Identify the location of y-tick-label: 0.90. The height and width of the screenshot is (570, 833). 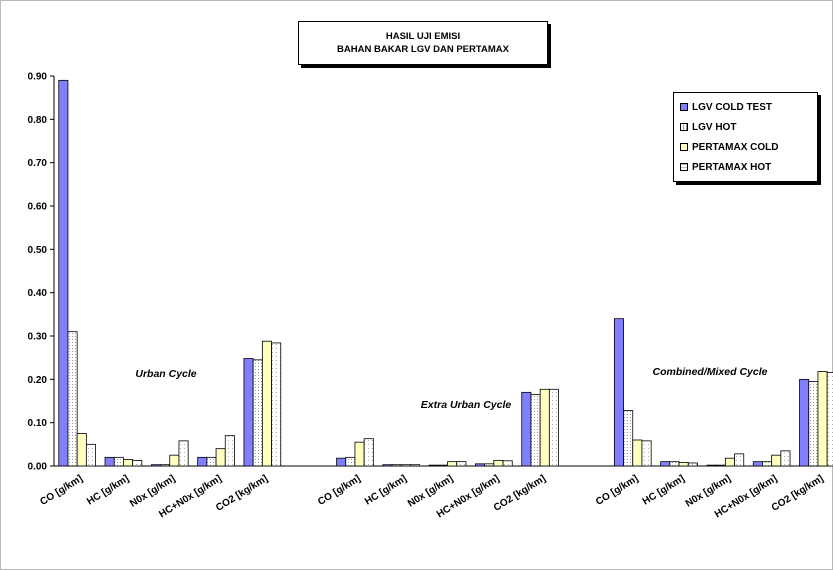
(38, 77).